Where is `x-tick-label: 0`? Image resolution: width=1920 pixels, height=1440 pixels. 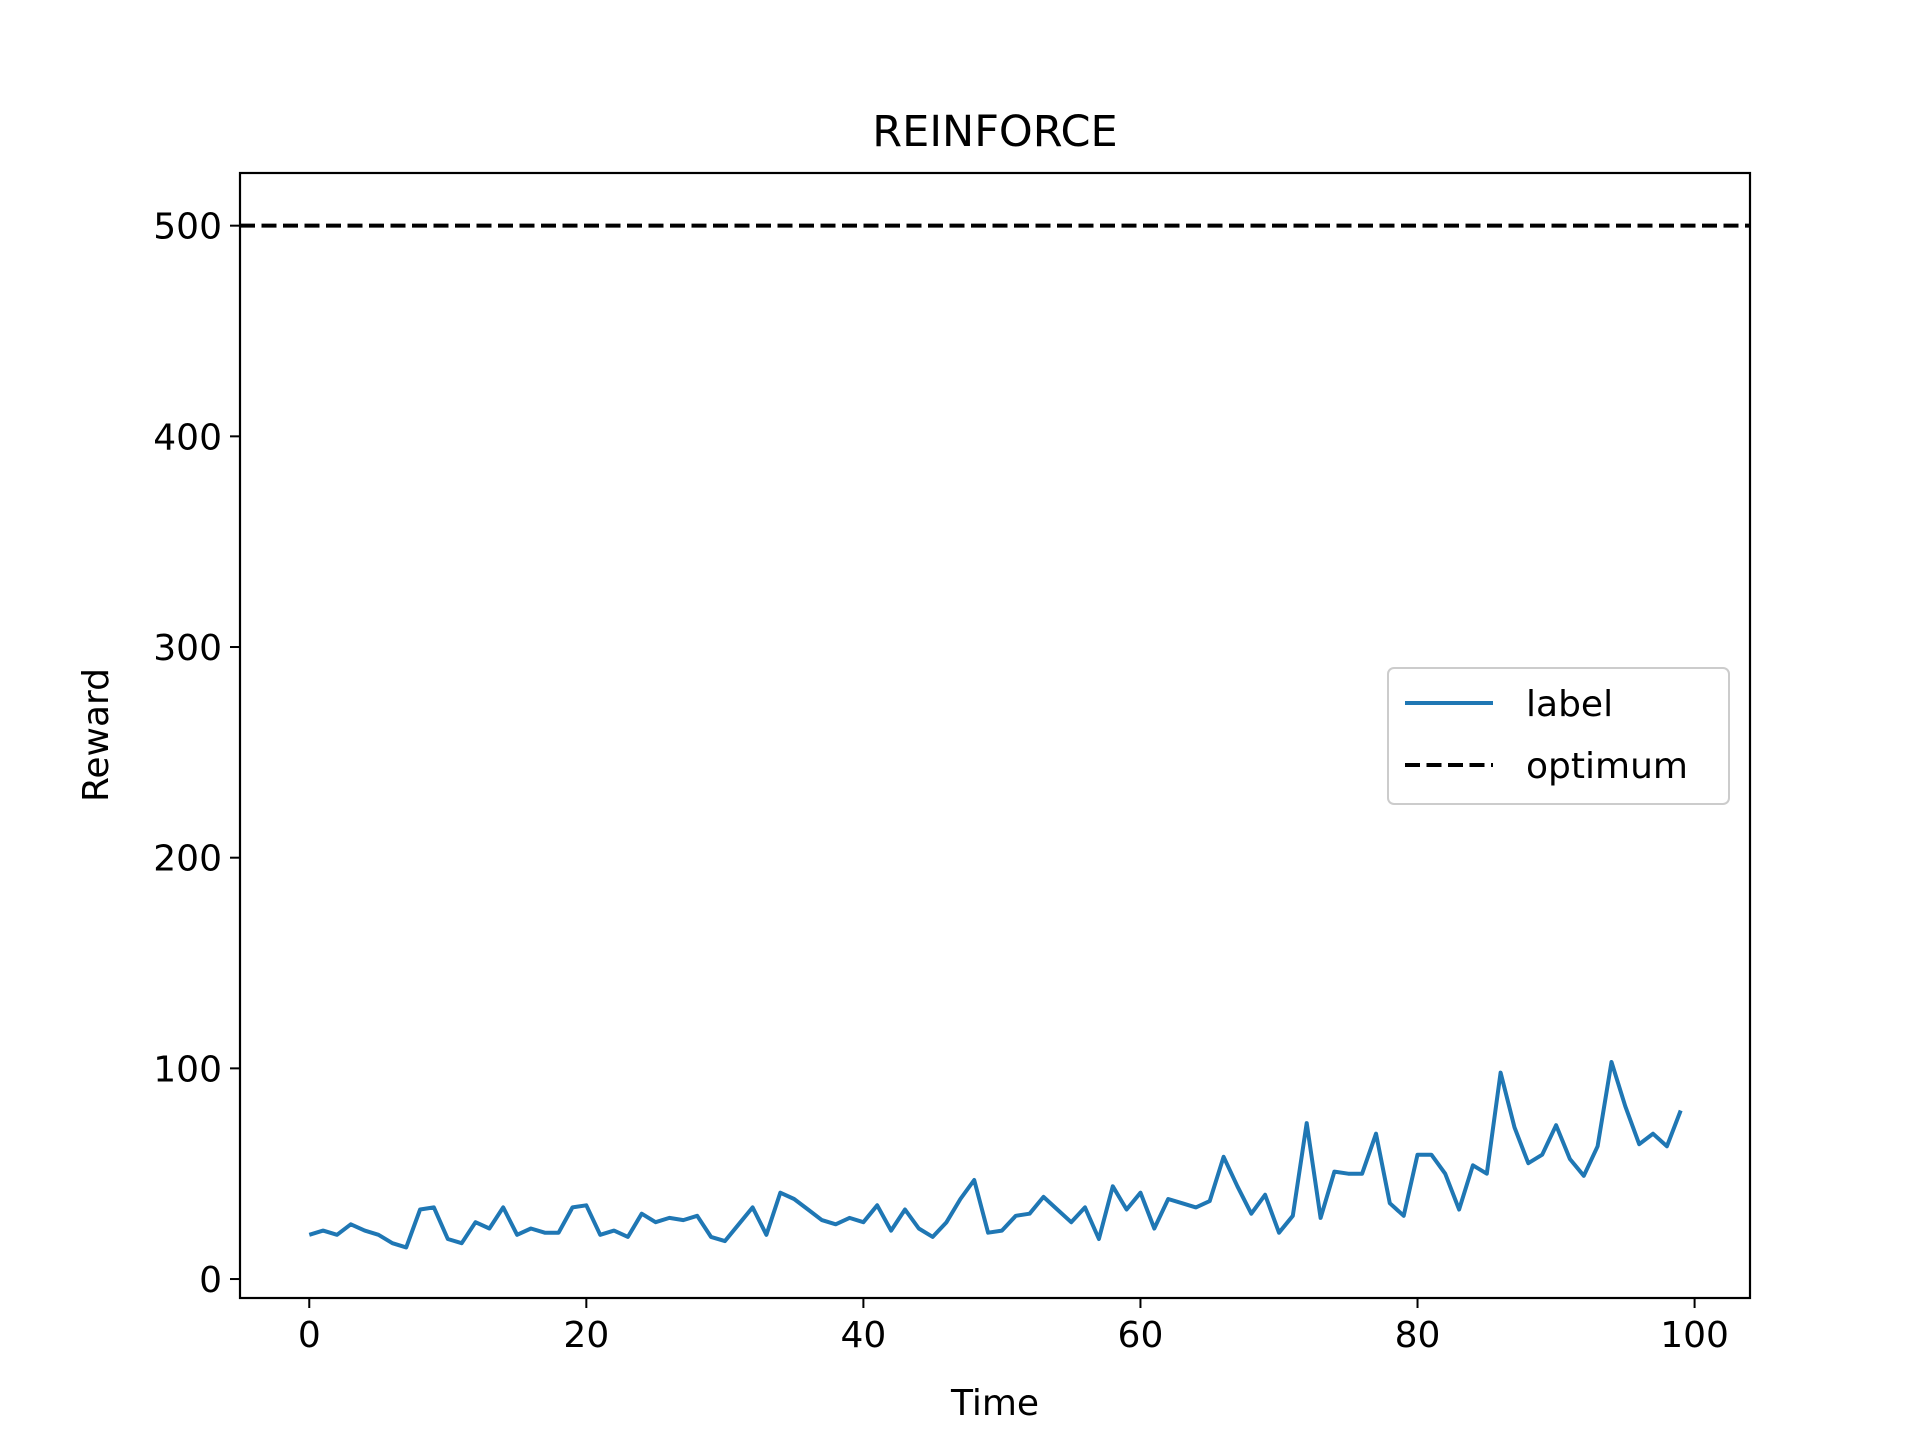
x-tick-label: 0 is located at coordinates (309, 1335).